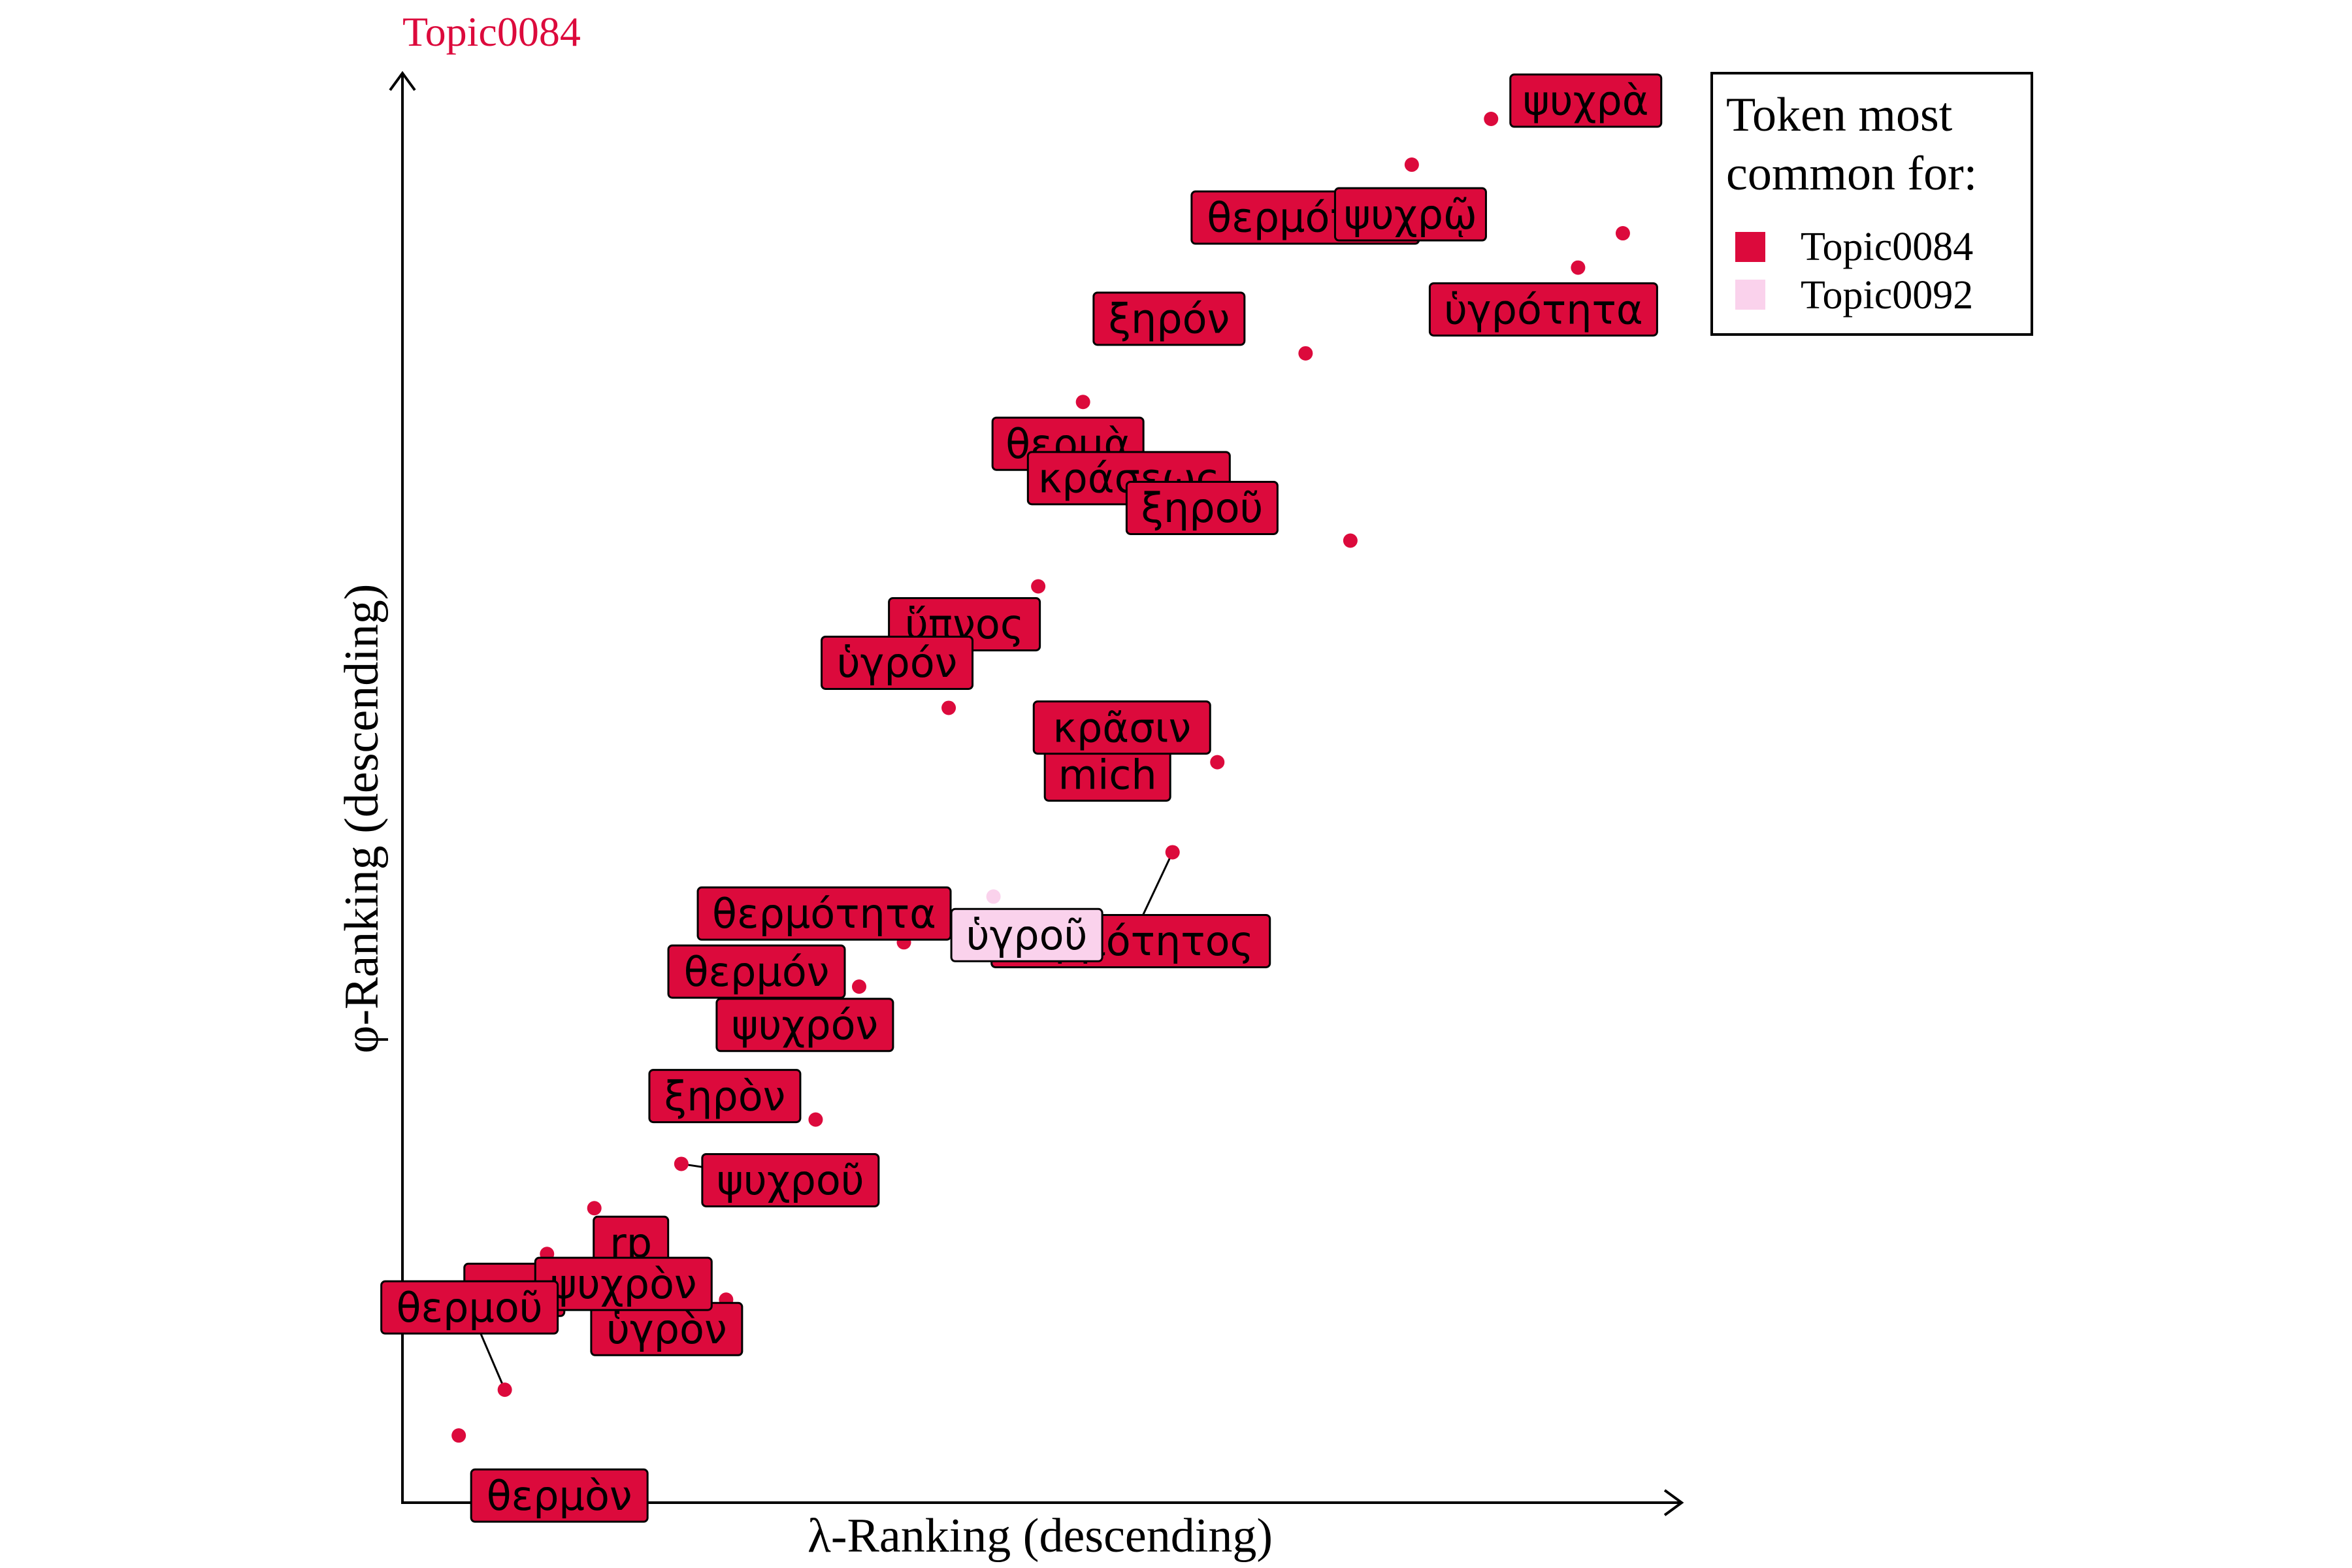 This screenshot has height=1568, width=2352. What do you see at coordinates (1887, 295) in the screenshot?
I see `legend-label-topic0092: Topic0092` at bounding box center [1887, 295].